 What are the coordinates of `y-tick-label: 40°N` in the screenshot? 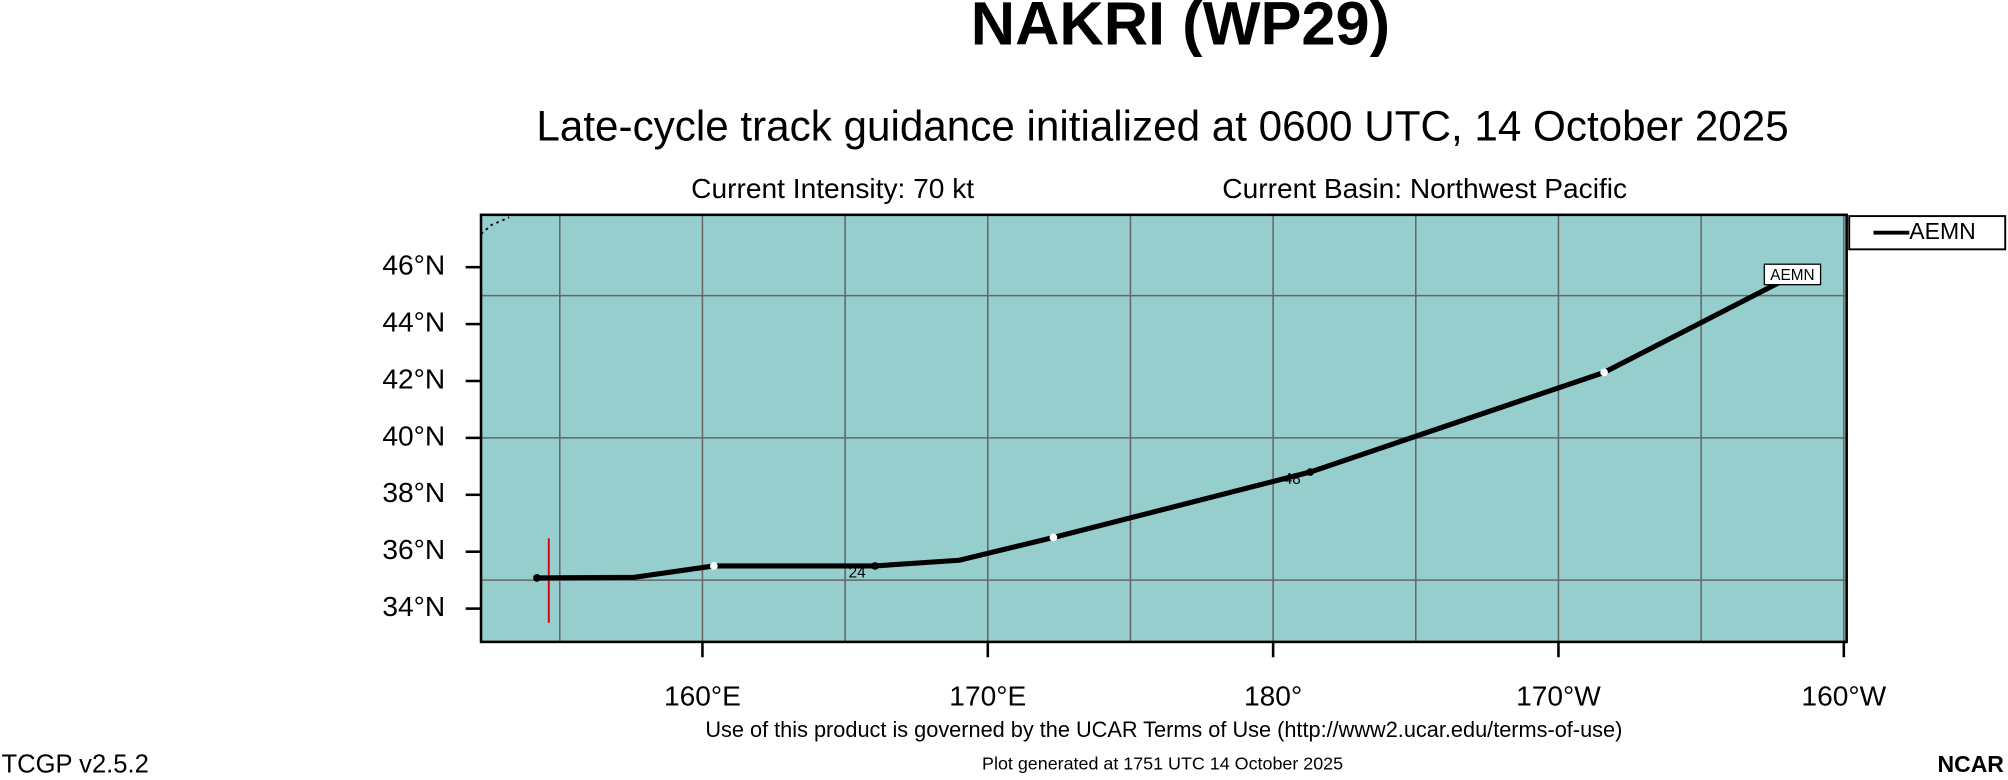 It's located at (413, 435).